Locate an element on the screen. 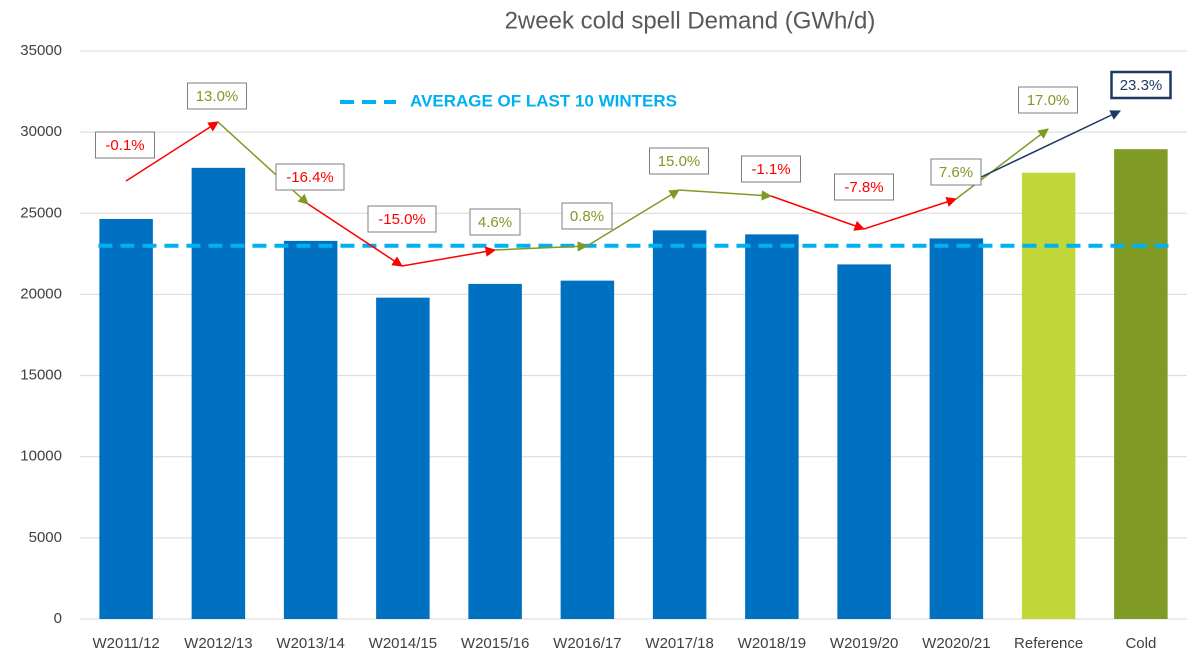  x-tick-label: W2014/15 is located at coordinates (403, 643).